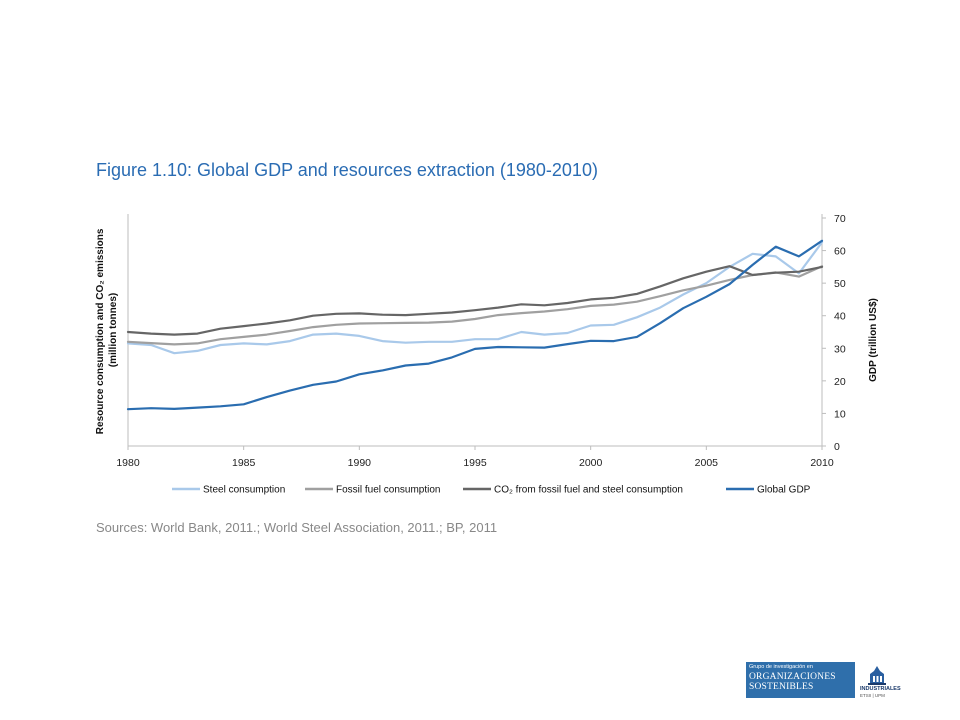  I want to click on logo-line2: SOSTENIBLES, so click(781, 687).